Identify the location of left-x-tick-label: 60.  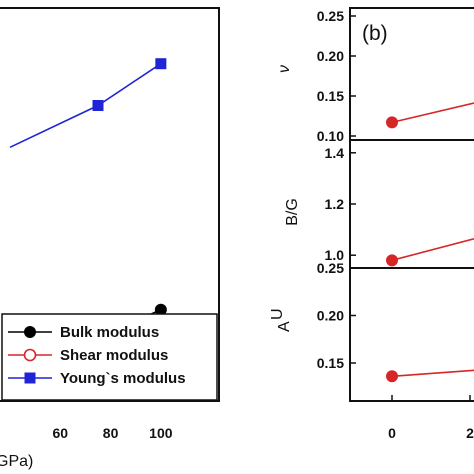
(60, 433).